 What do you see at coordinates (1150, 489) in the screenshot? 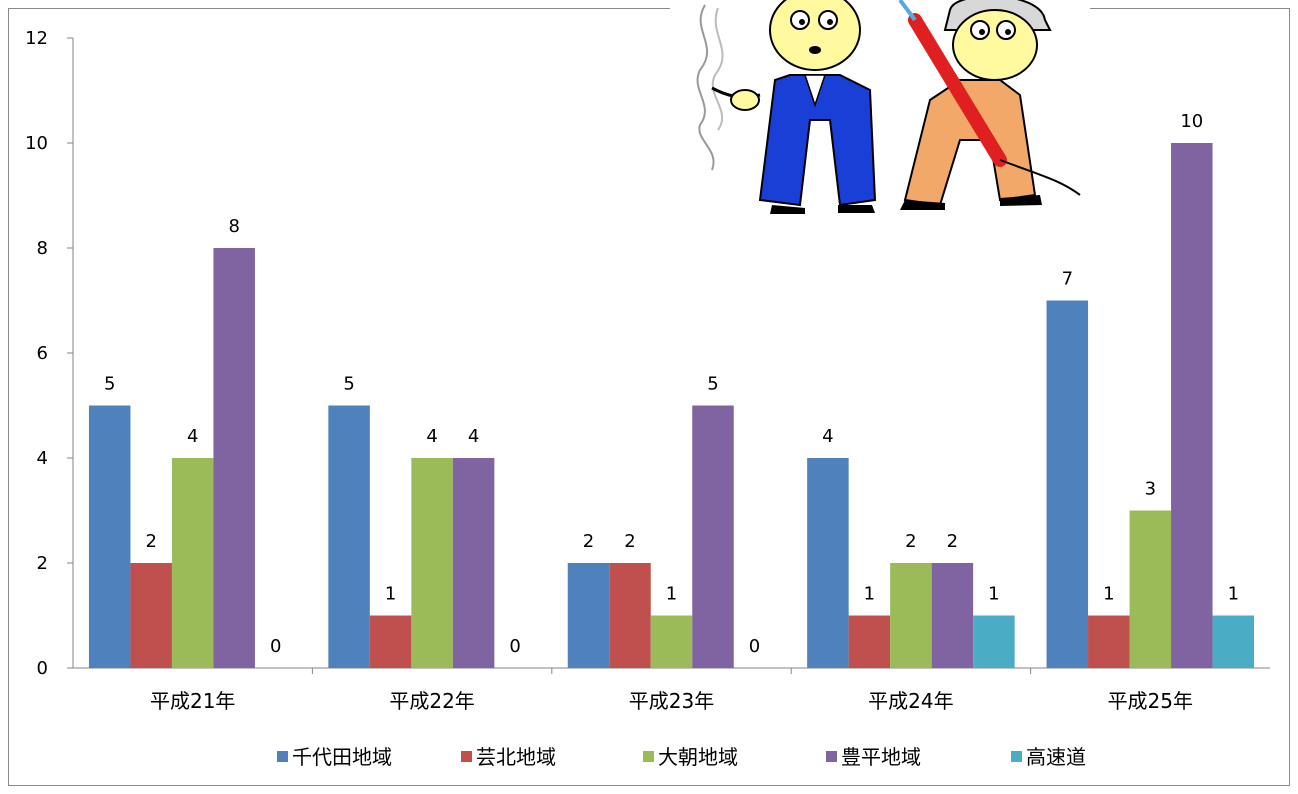
I see `data-label: 3` at bounding box center [1150, 489].